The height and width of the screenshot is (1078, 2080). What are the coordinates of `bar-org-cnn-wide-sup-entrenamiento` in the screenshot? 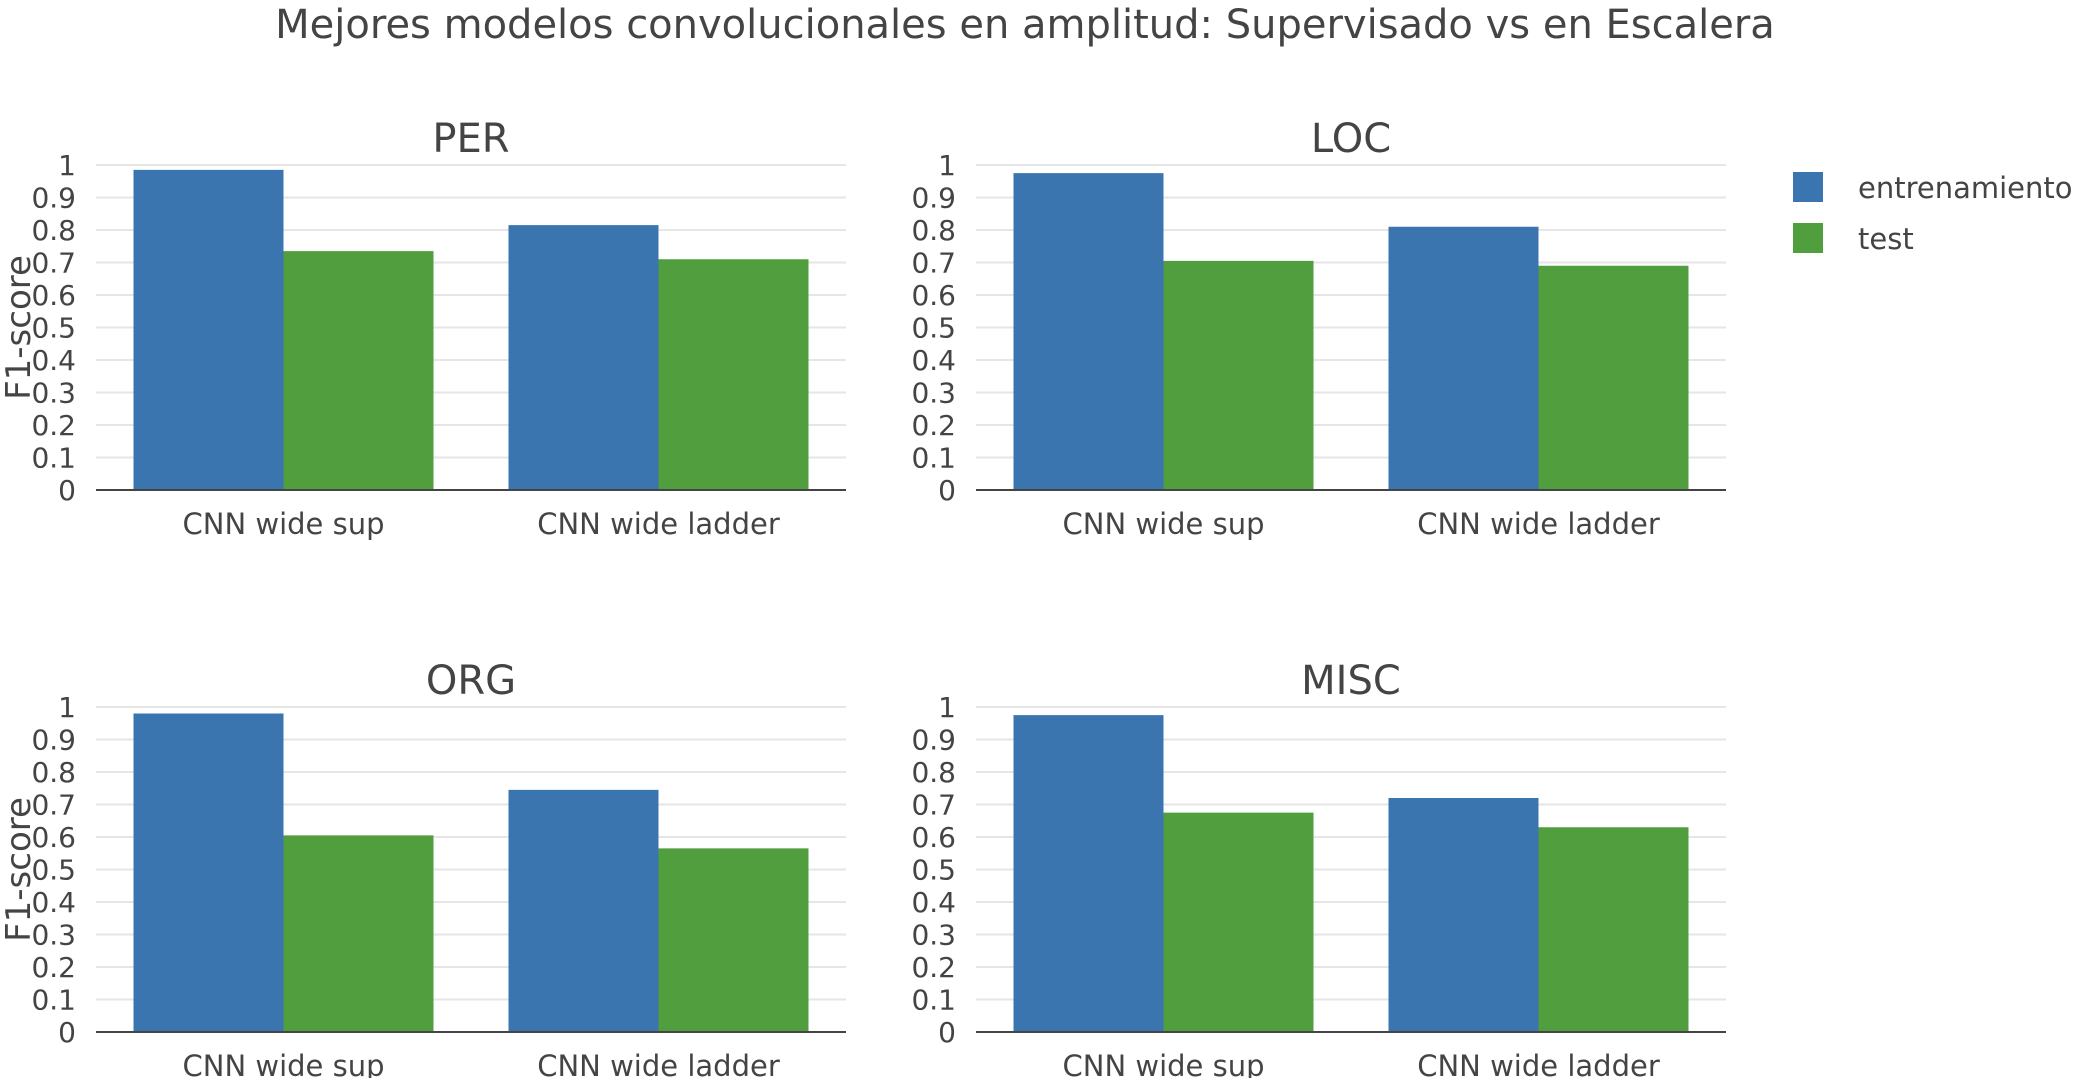 It's located at (208, 872).